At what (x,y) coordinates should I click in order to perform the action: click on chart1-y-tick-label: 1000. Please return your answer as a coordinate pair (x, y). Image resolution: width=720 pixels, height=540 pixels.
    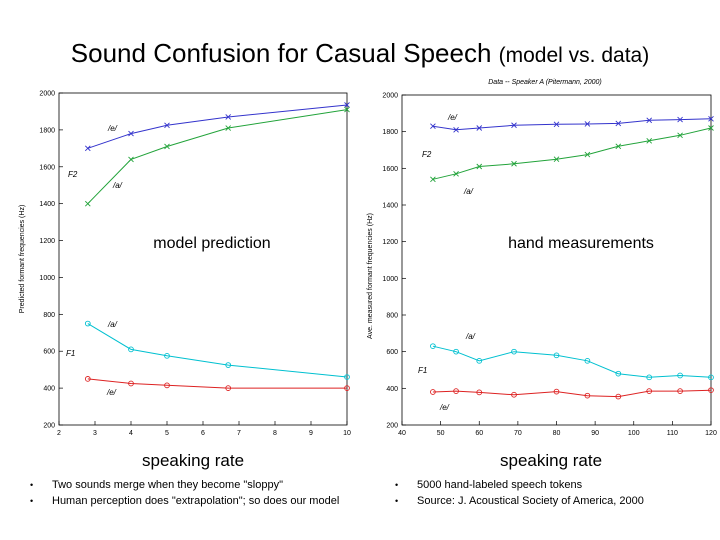
    Looking at the image, I should click on (47, 278).